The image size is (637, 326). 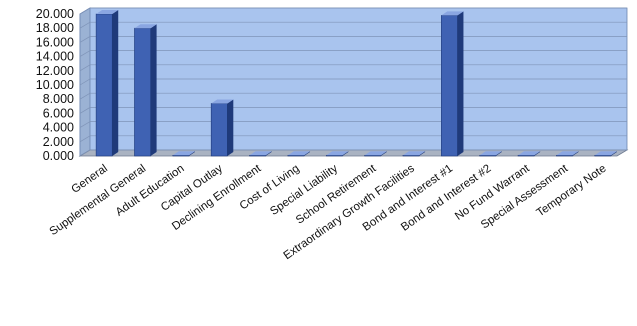 I want to click on y-tick-label: 10.000, so click(x=55, y=85).